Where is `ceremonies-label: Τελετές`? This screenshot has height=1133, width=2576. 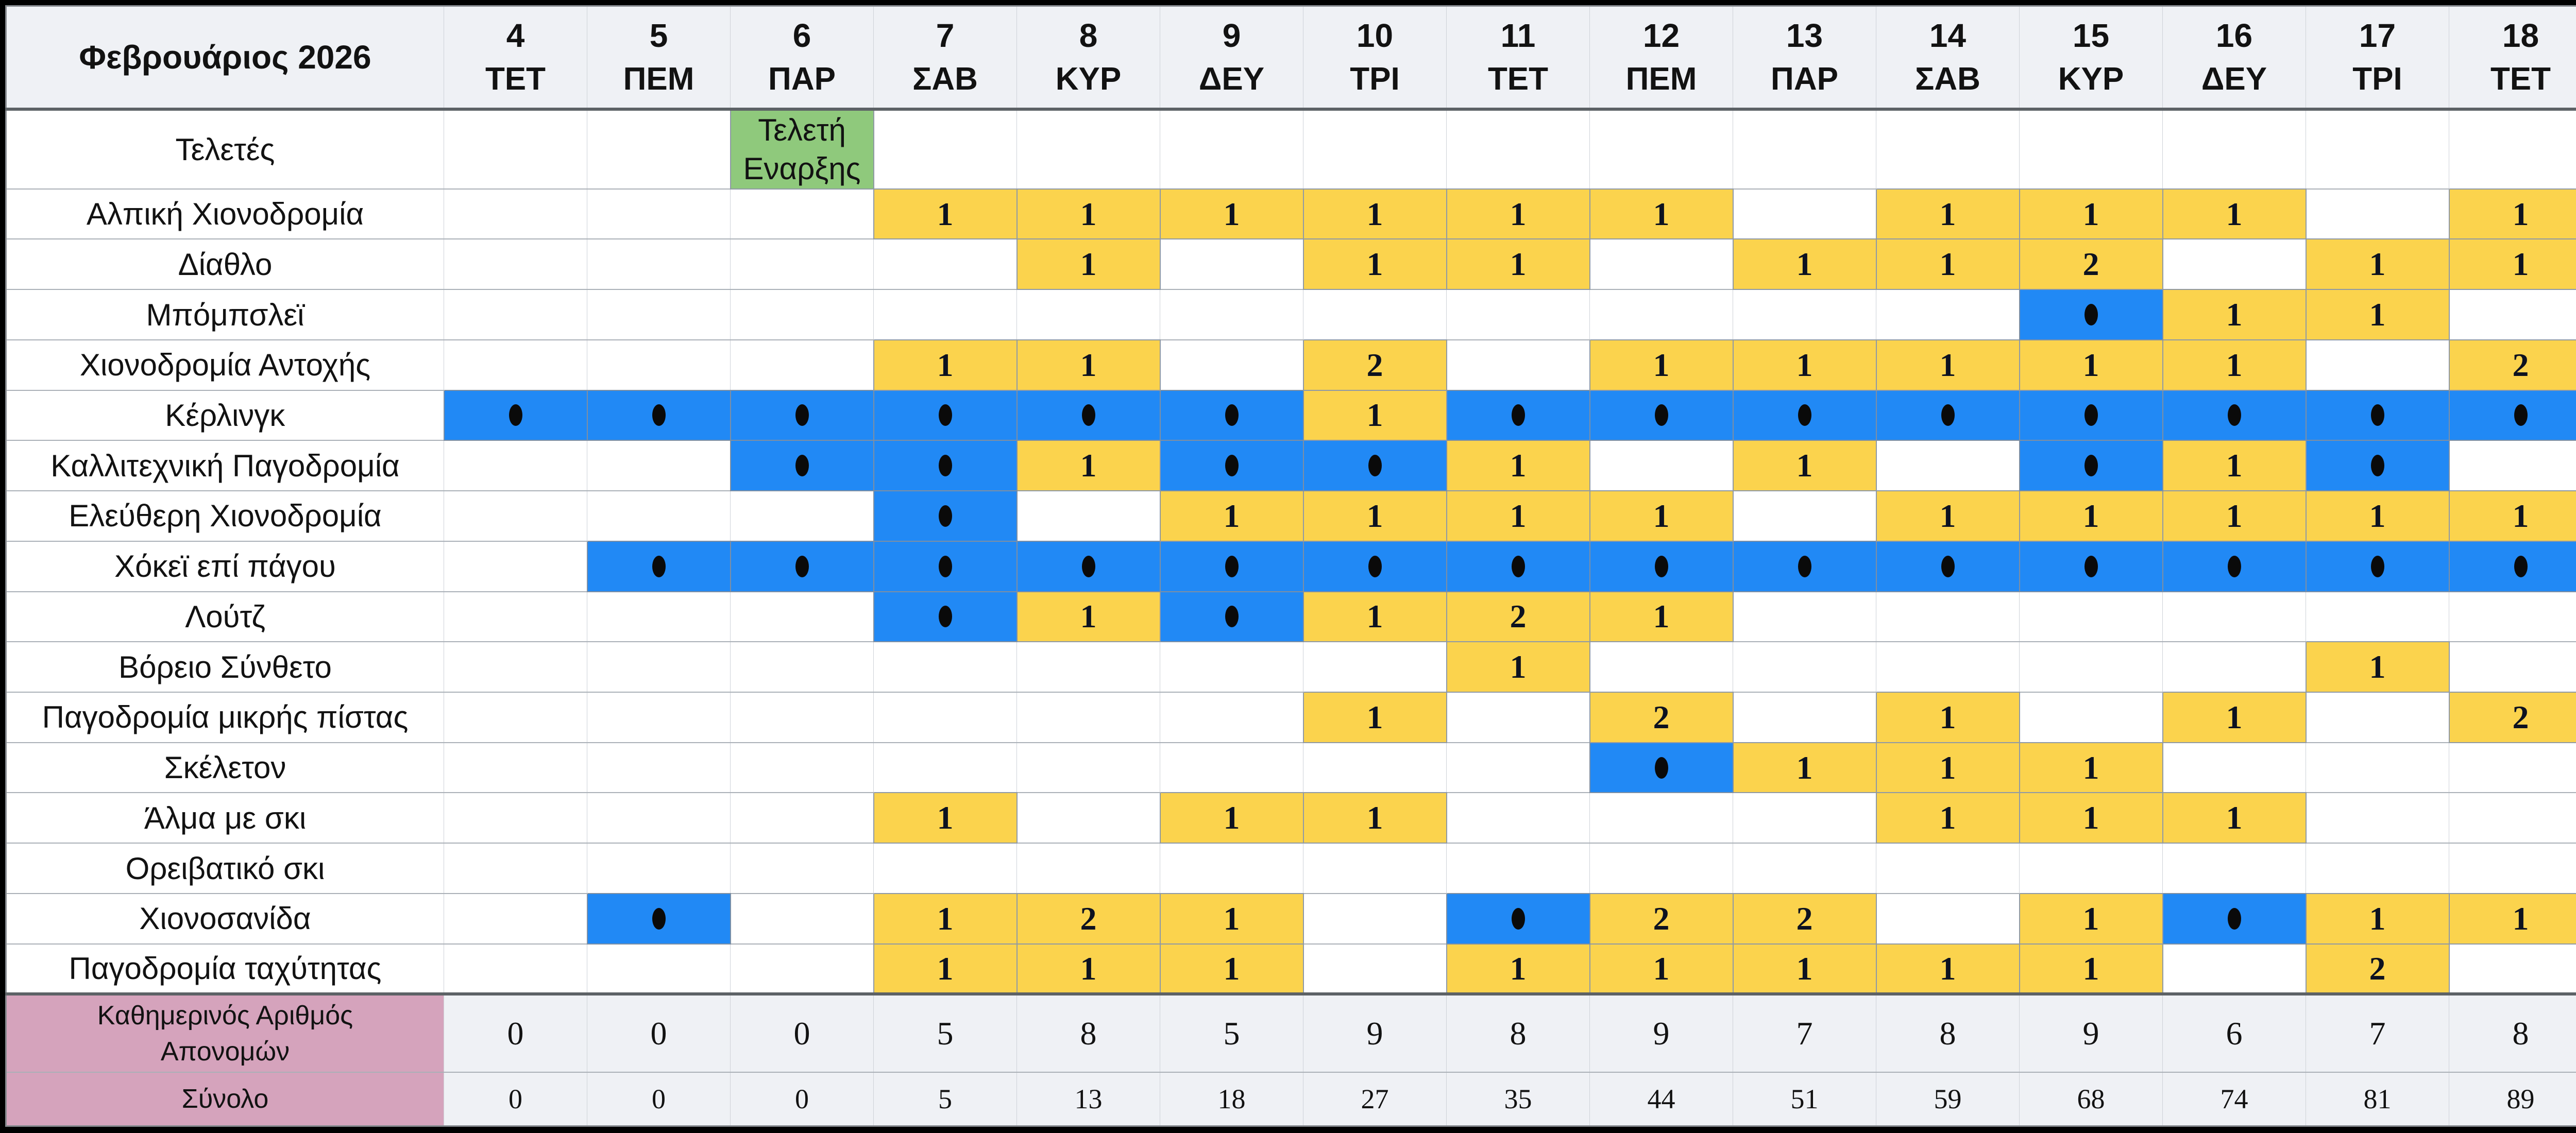 ceremonies-label: Τελετές is located at coordinates (225, 149).